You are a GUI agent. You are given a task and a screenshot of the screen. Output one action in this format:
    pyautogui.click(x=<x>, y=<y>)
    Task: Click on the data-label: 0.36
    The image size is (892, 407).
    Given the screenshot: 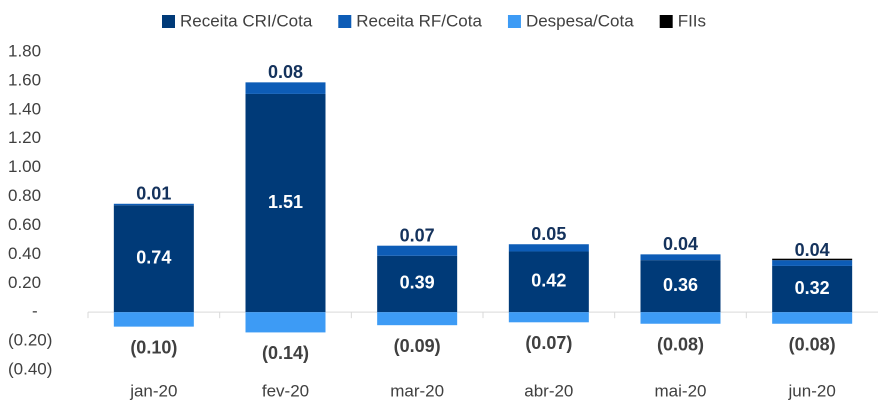 What is the action you would take?
    pyautogui.click(x=680, y=285)
    